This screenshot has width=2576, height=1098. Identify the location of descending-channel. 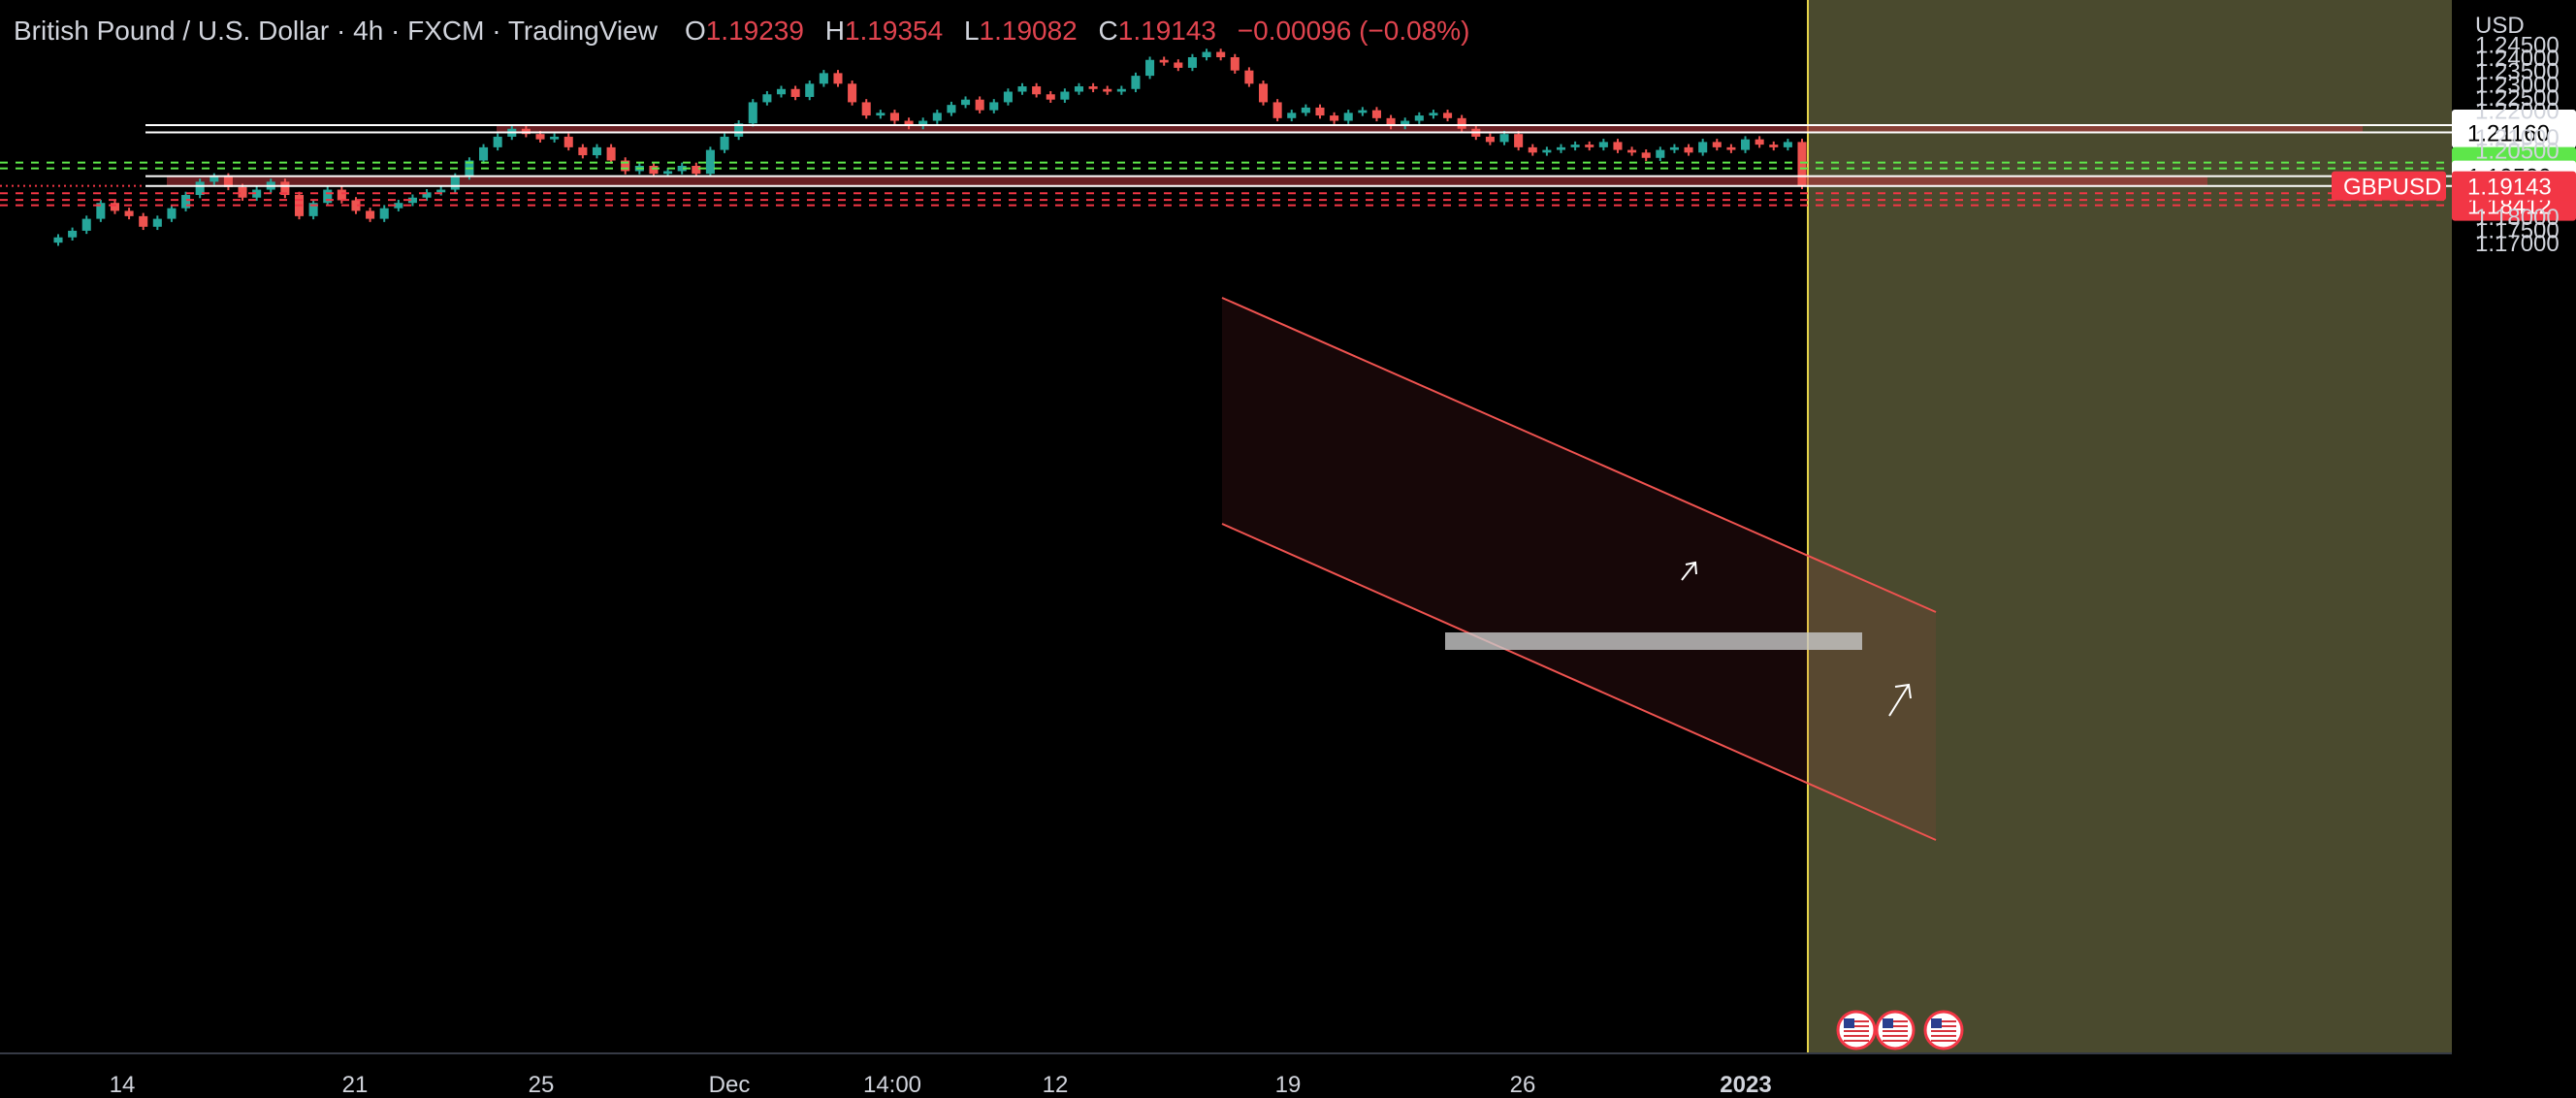
(1579, 569).